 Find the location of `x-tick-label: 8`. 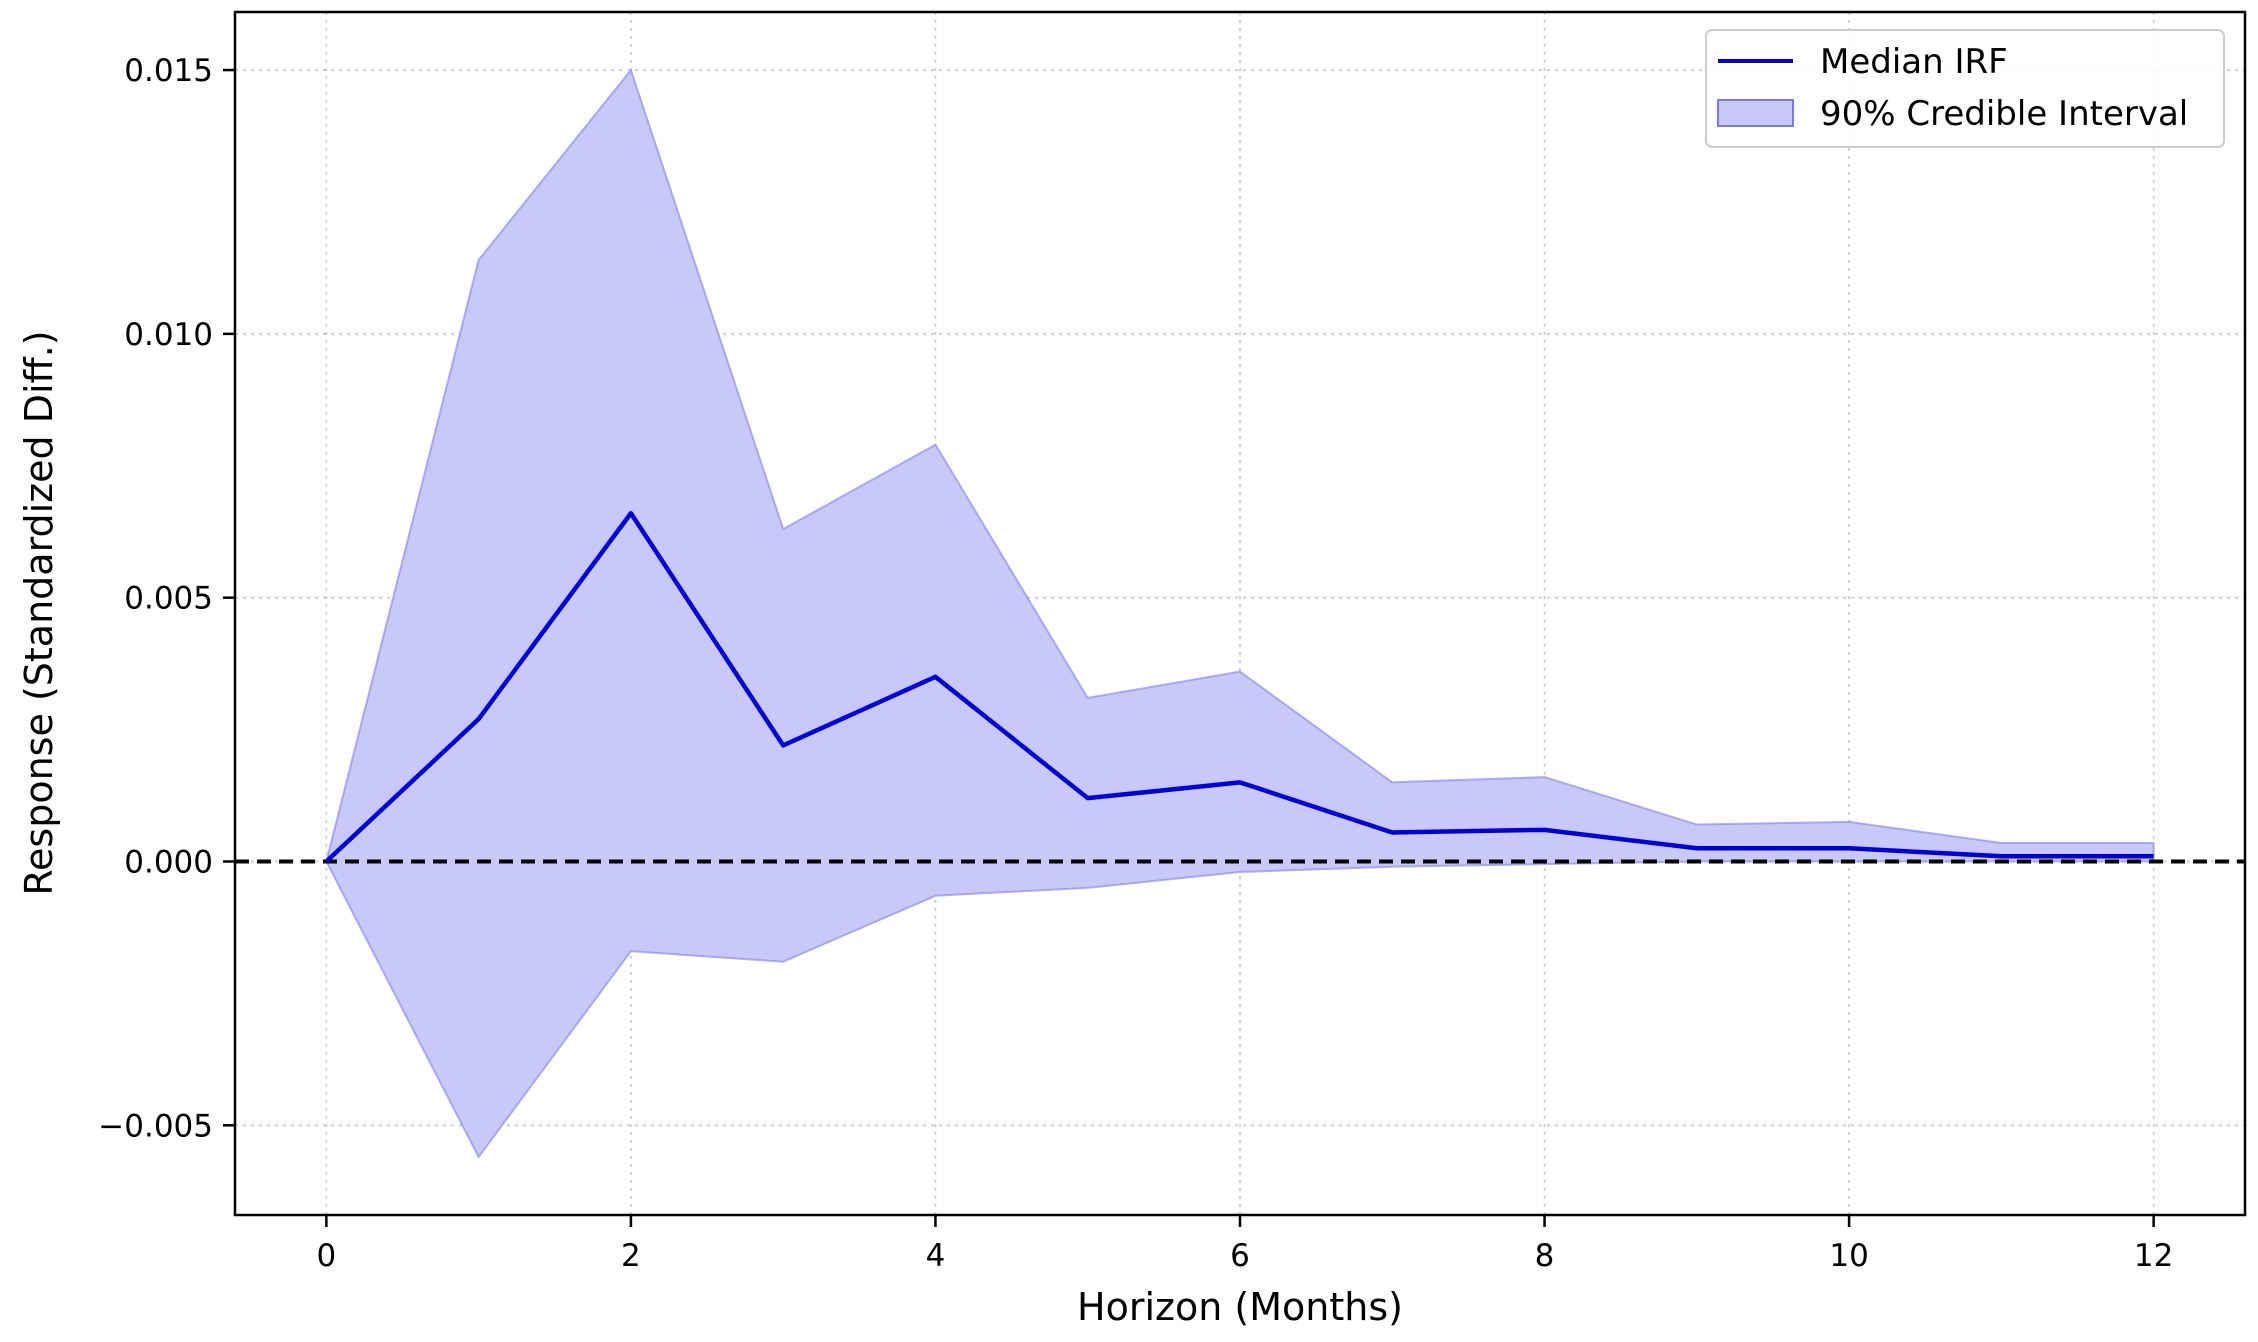

x-tick-label: 8 is located at coordinates (1545, 1256).